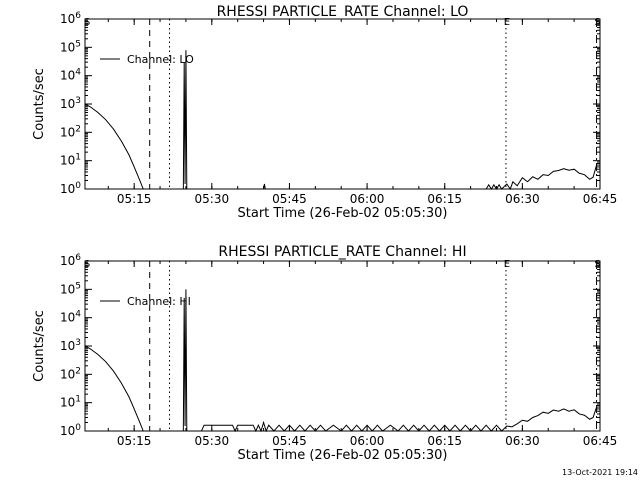 The image size is (640, 480). Describe the element at coordinates (160, 59) in the screenshot. I see `legend-label: Channel: LO` at that location.